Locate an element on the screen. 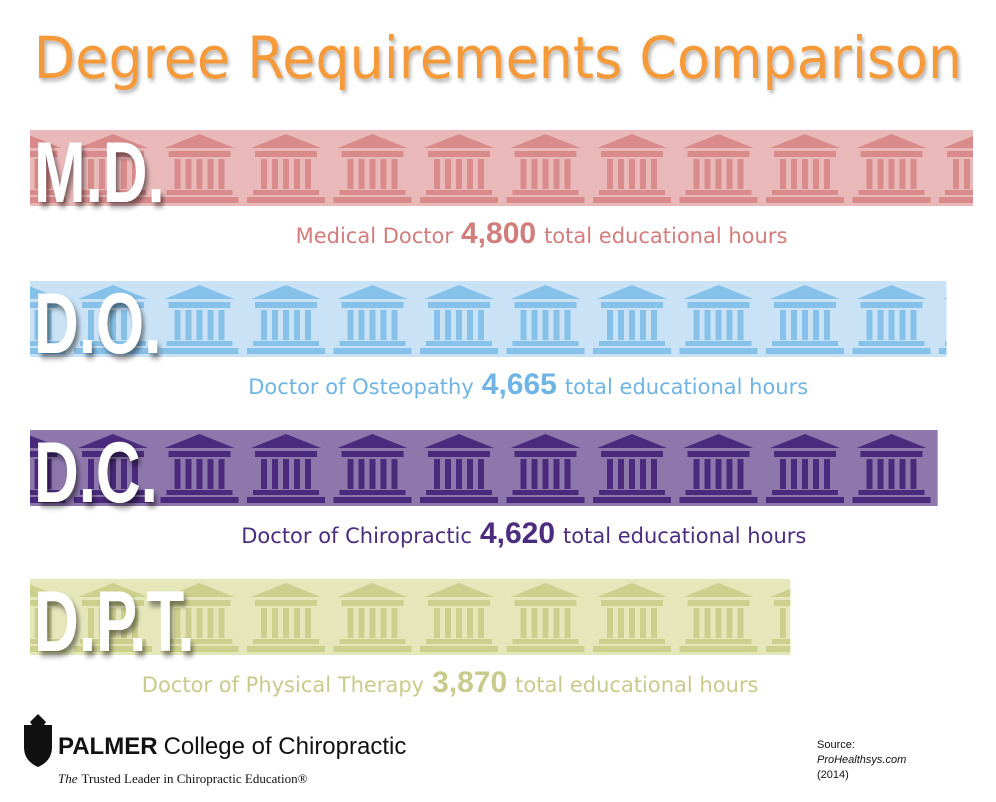  degree-abbr: M.D. is located at coordinates (99, 172).